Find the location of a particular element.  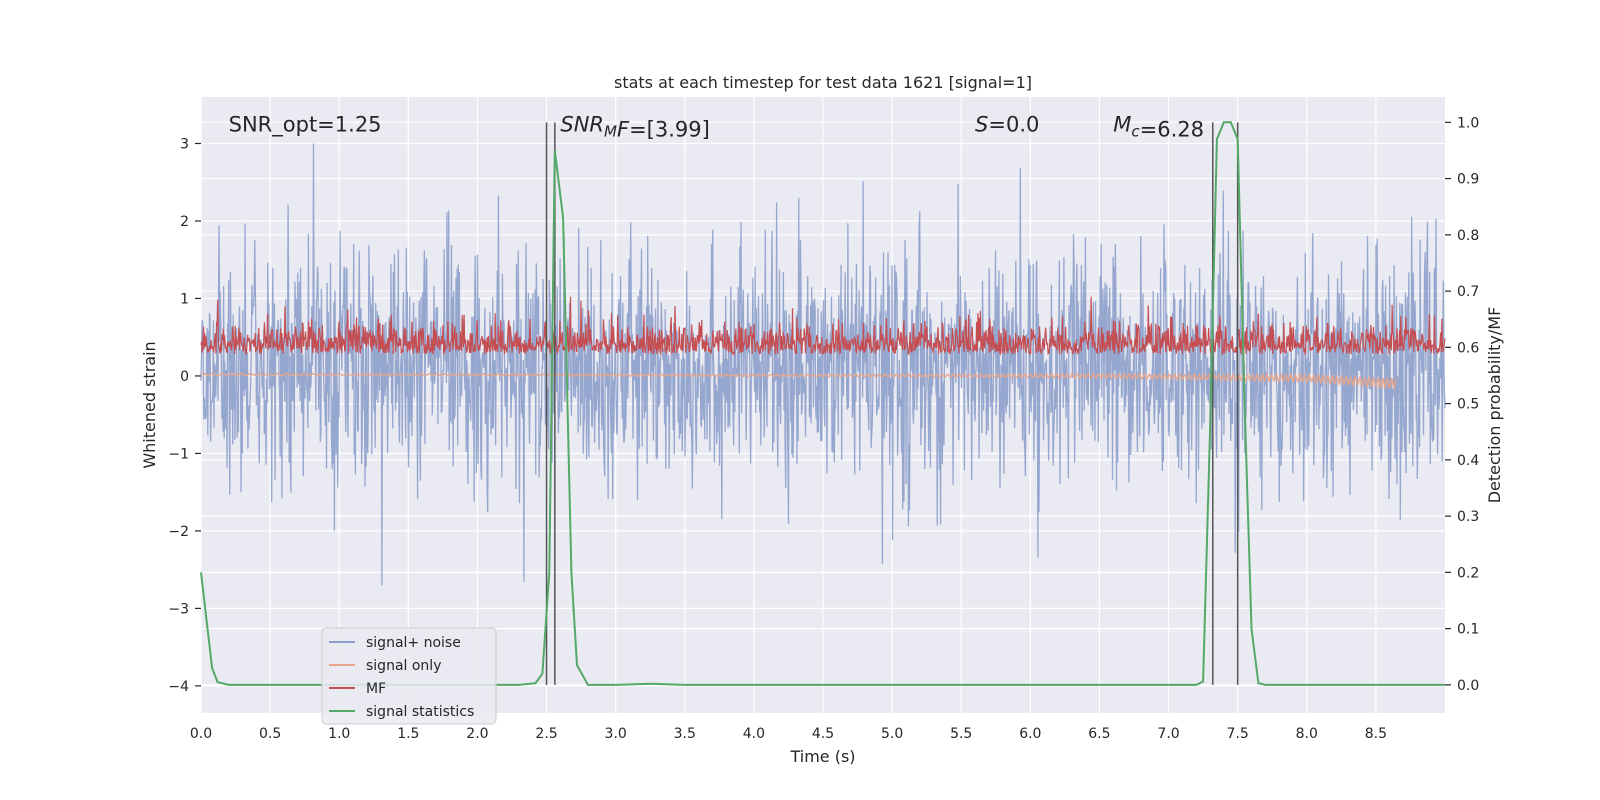

x-tick-label: 2.0 is located at coordinates (477, 734).